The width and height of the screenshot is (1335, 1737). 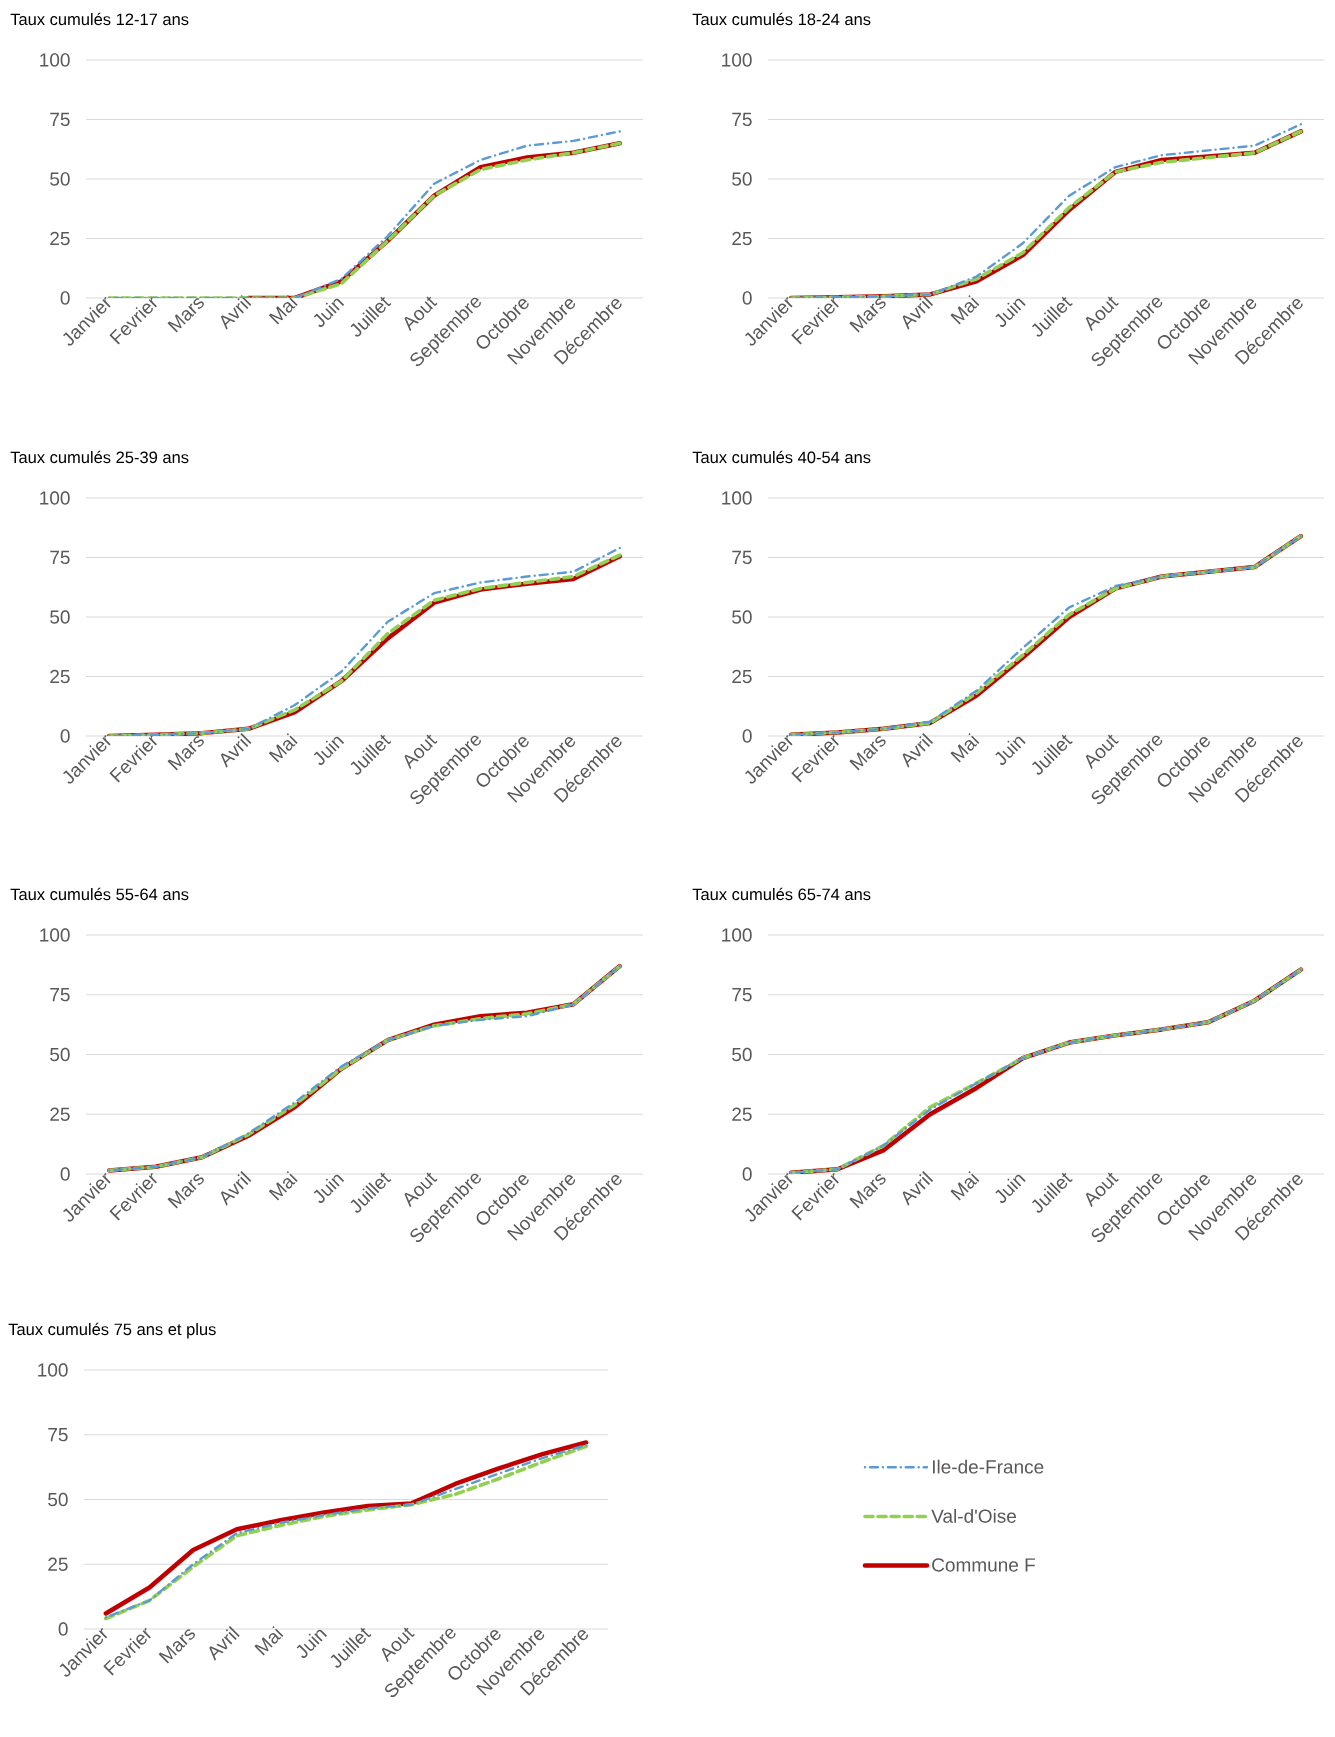 What do you see at coordinates (781, 894) in the screenshot?
I see `chart-title: Taux cumulés 65-74 ans` at bounding box center [781, 894].